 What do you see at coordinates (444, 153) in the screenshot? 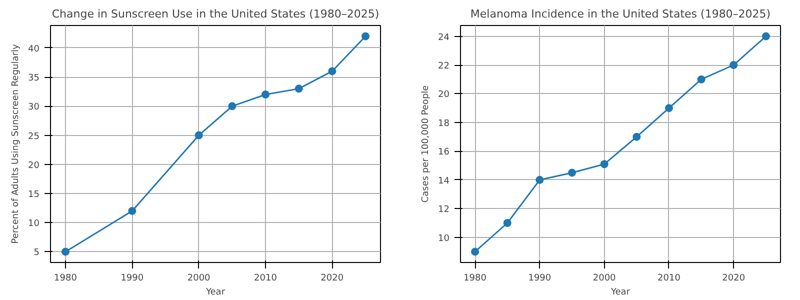
I see `y-tick-label: 16` at bounding box center [444, 153].